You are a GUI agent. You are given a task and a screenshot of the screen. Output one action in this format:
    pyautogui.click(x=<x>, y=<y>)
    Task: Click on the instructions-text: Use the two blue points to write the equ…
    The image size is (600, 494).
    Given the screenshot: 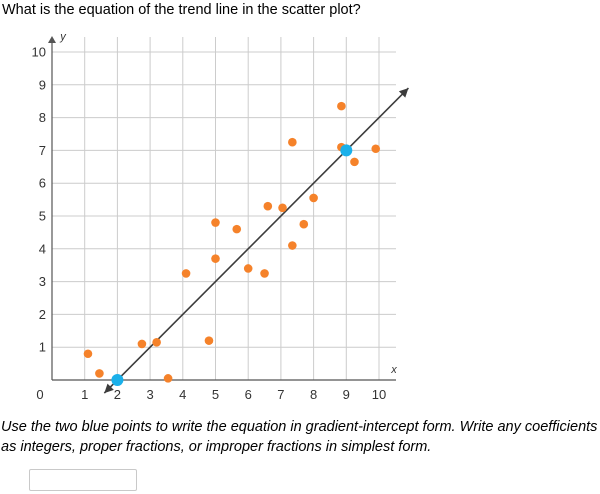 What is the action you would take?
    pyautogui.click(x=299, y=437)
    